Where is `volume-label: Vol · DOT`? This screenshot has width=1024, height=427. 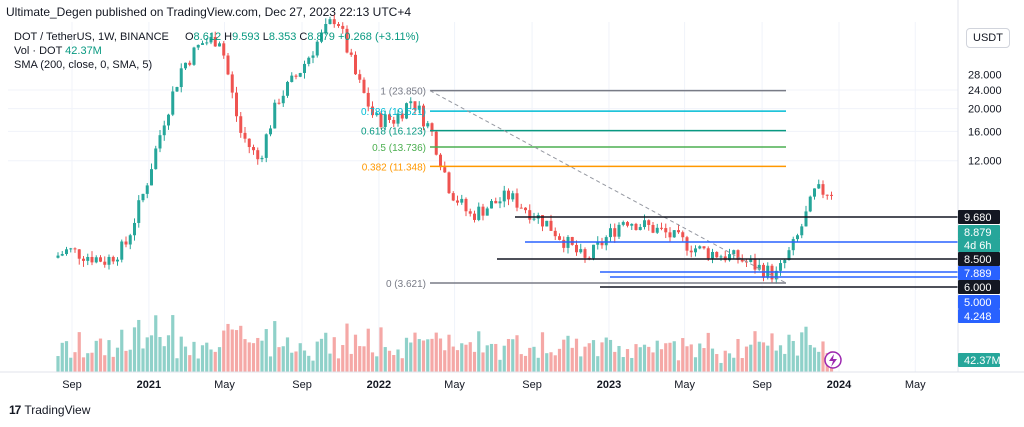 volume-label: Vol · DOT is located at coordinates (38, 51).